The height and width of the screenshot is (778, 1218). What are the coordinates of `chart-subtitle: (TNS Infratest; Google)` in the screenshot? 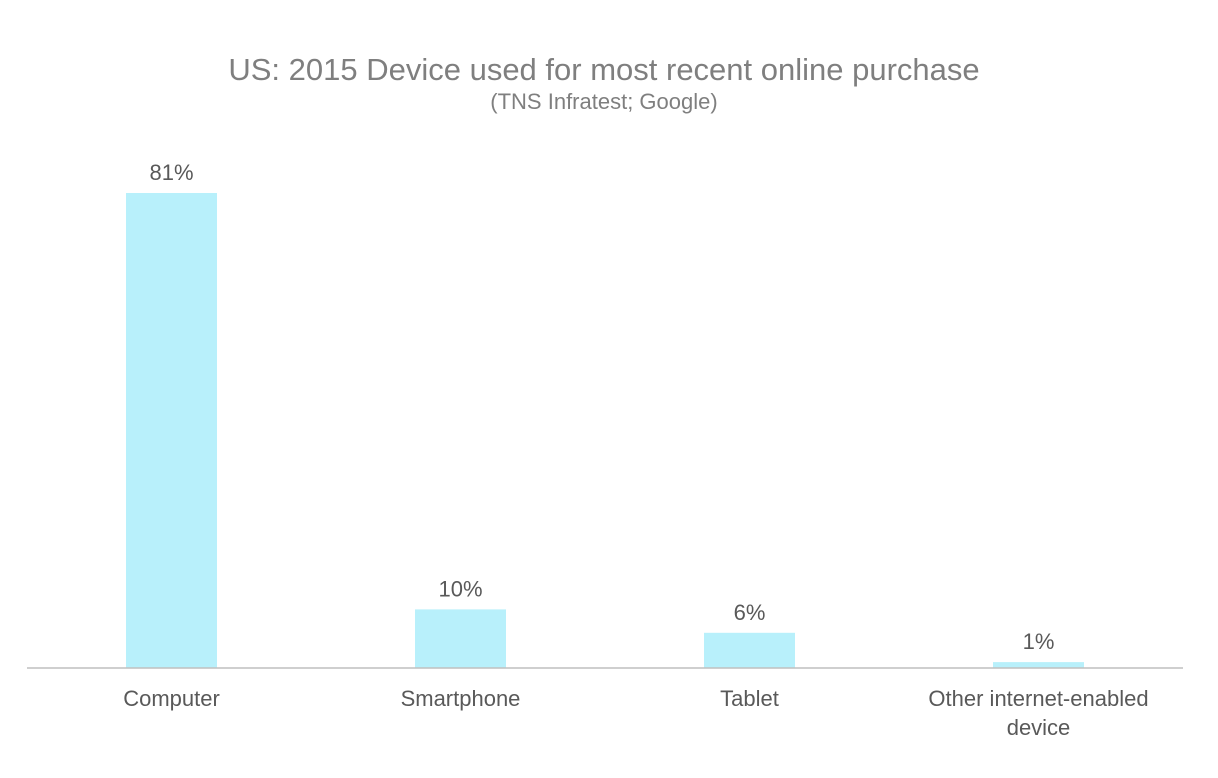 It's located at (603, 101).